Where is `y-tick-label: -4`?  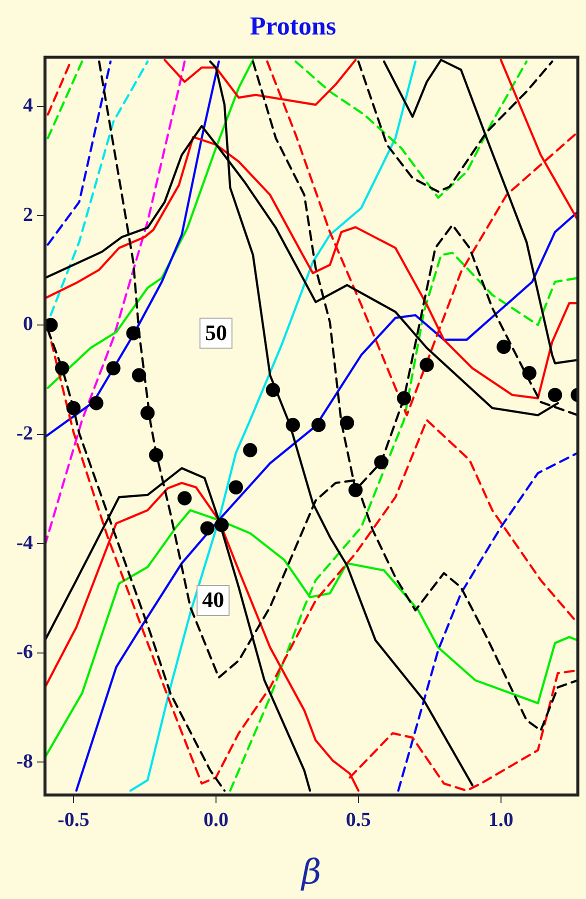 y-tick-label: -4 is located at coordinates (24, 543).